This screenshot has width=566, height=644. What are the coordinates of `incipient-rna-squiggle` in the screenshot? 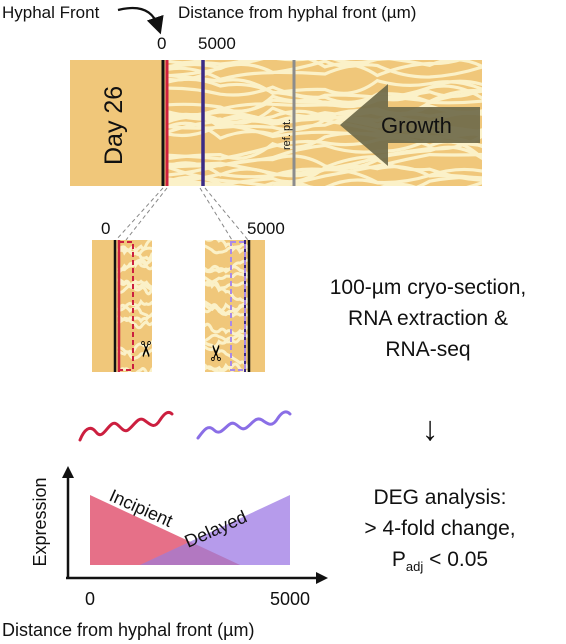 It's located at (126, 426).